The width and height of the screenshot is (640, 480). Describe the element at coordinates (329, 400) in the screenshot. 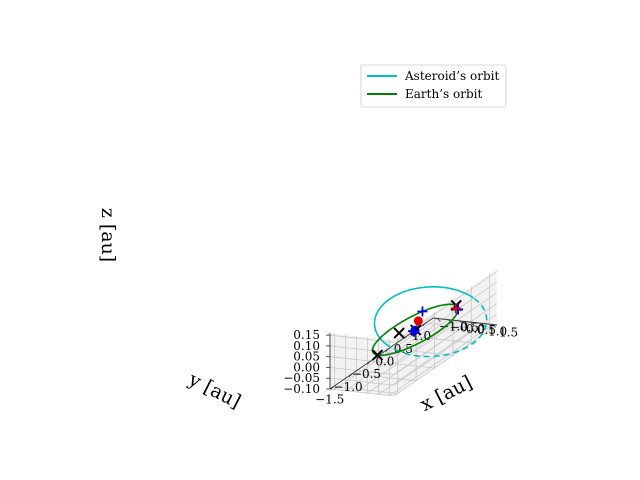

I see `x-tick-label: −1.5` at that location.